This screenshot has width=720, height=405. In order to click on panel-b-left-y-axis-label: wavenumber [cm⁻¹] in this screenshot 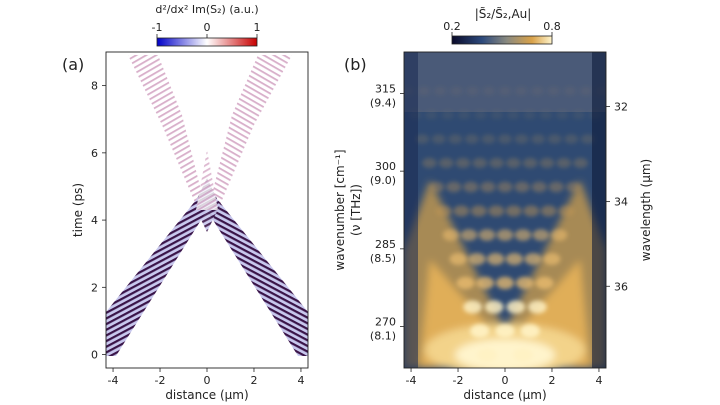, I will do `click(340, 209)`.